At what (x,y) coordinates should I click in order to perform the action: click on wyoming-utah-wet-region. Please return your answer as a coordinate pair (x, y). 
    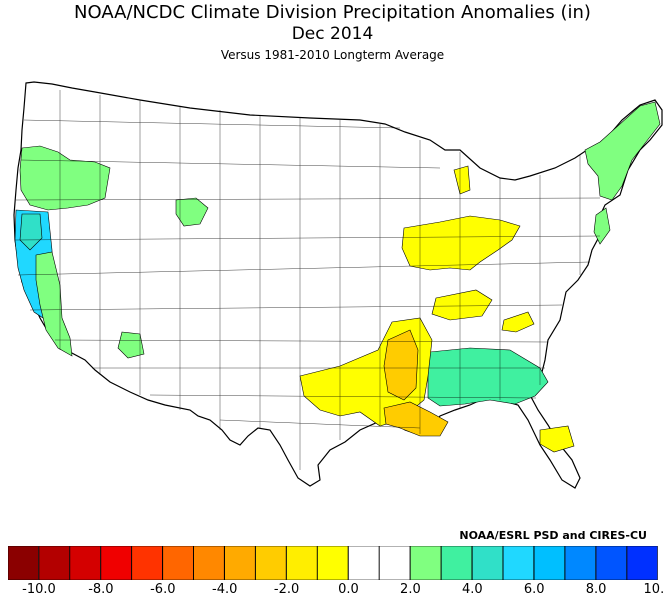
    Looking at the image, I should click on (192, 212).